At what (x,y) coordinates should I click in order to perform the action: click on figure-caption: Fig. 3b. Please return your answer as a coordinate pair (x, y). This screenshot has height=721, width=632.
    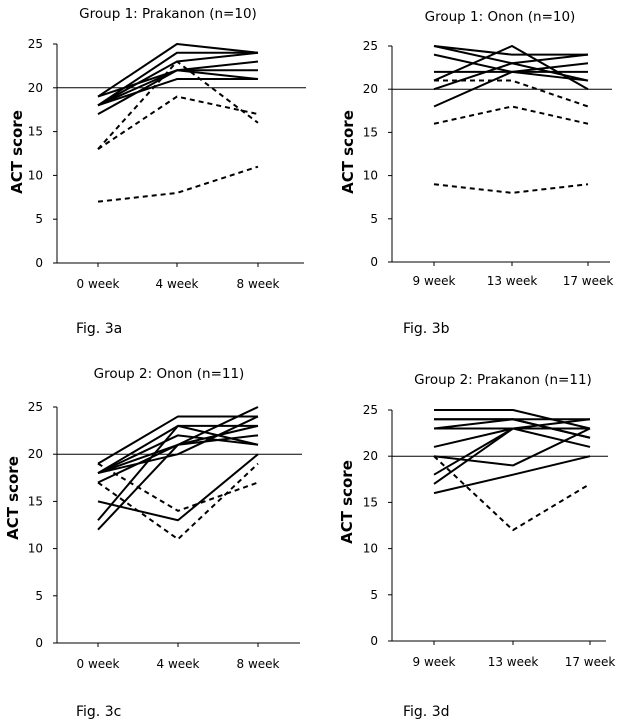
    Looking at the image, I should click on (426, 329).